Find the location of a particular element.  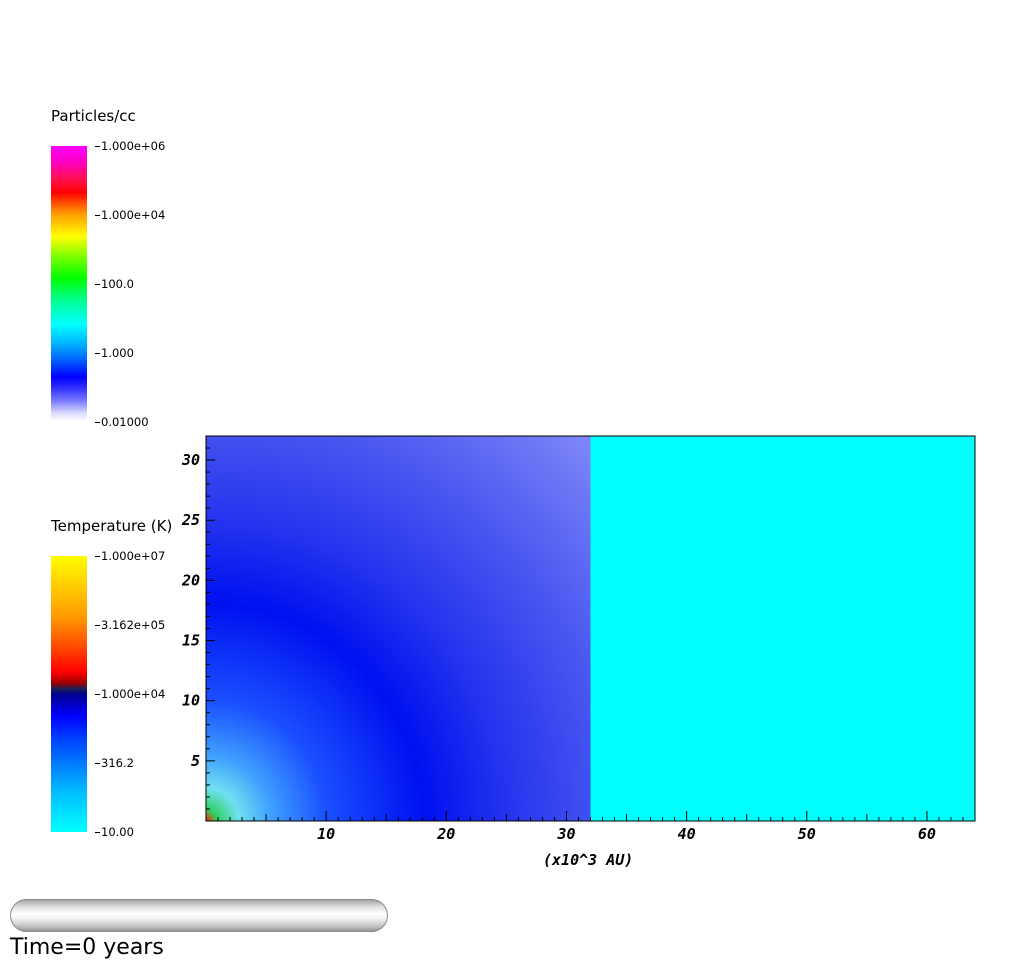

density-tick-4: 0.01000 is located at coordinates (122, 422).